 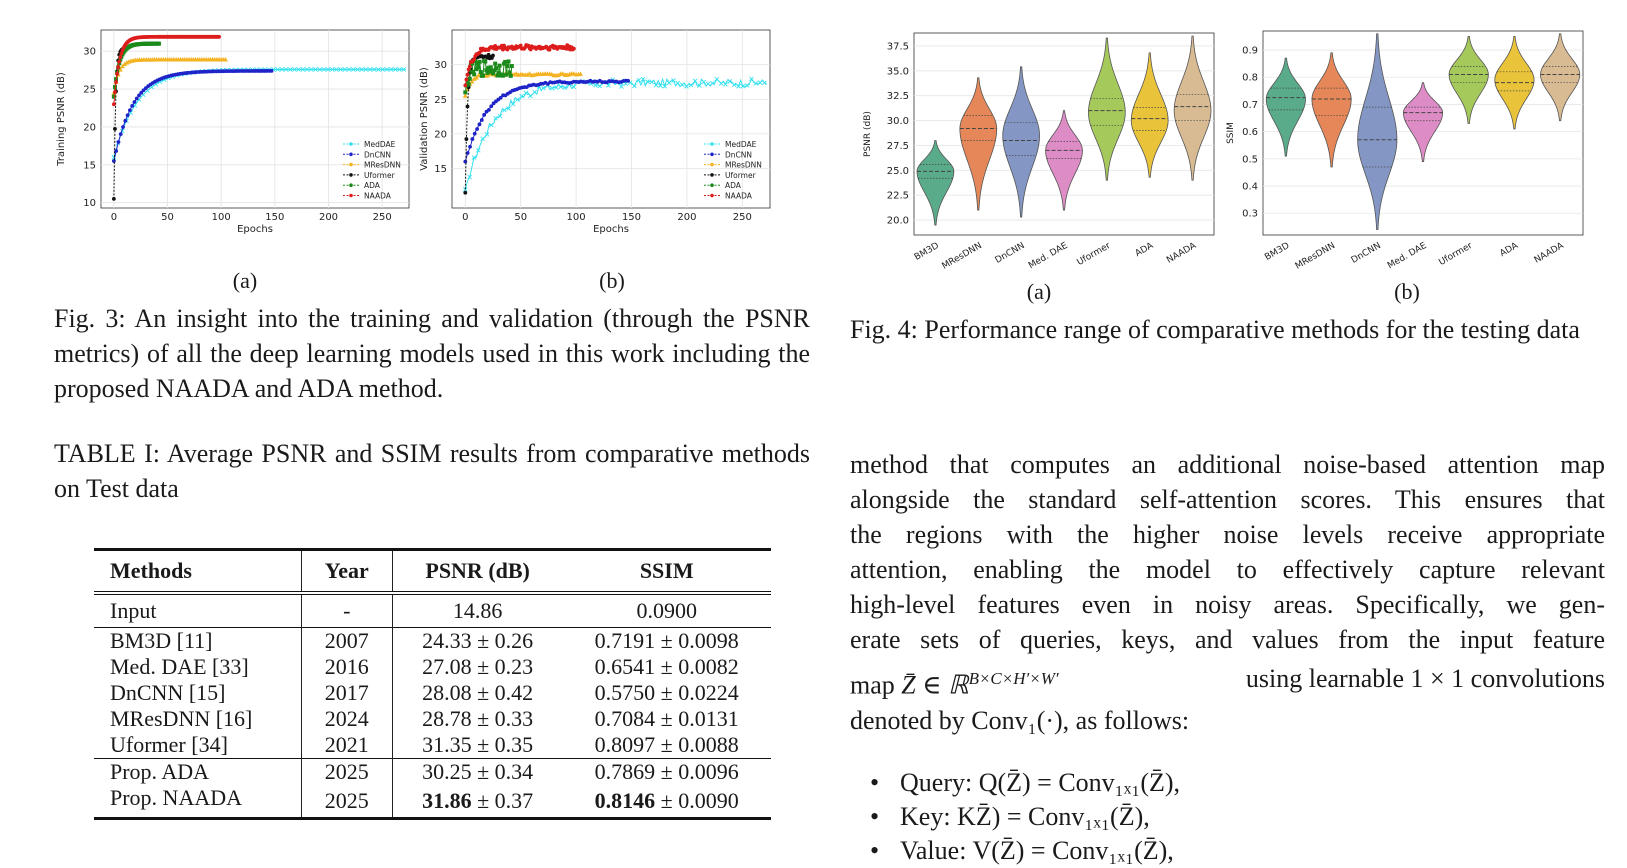 What do you see at coordinates (378, 196) in the screenshot?
I see `legend-label: NAADA` at bounding box center [378, 196].